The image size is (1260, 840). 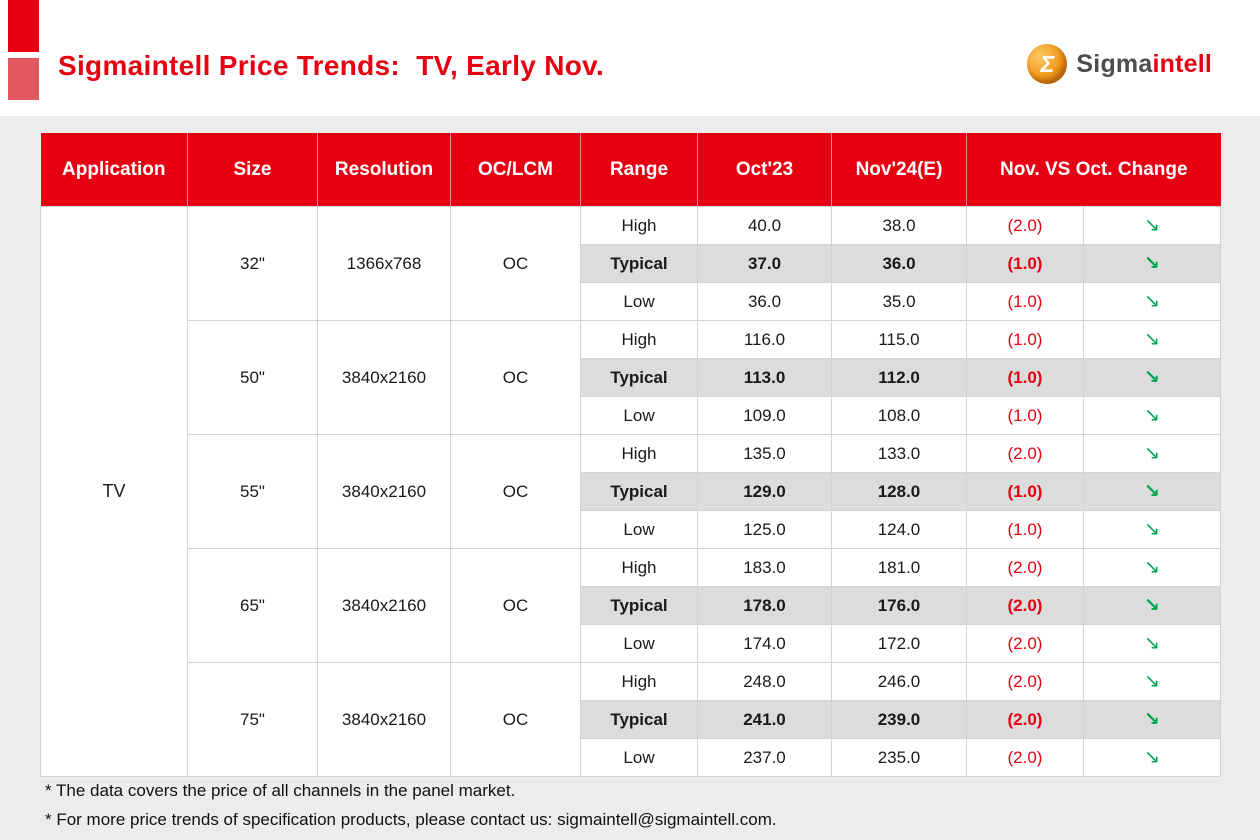 I want to click on size-cell: 75", so click(x=252, y=719).